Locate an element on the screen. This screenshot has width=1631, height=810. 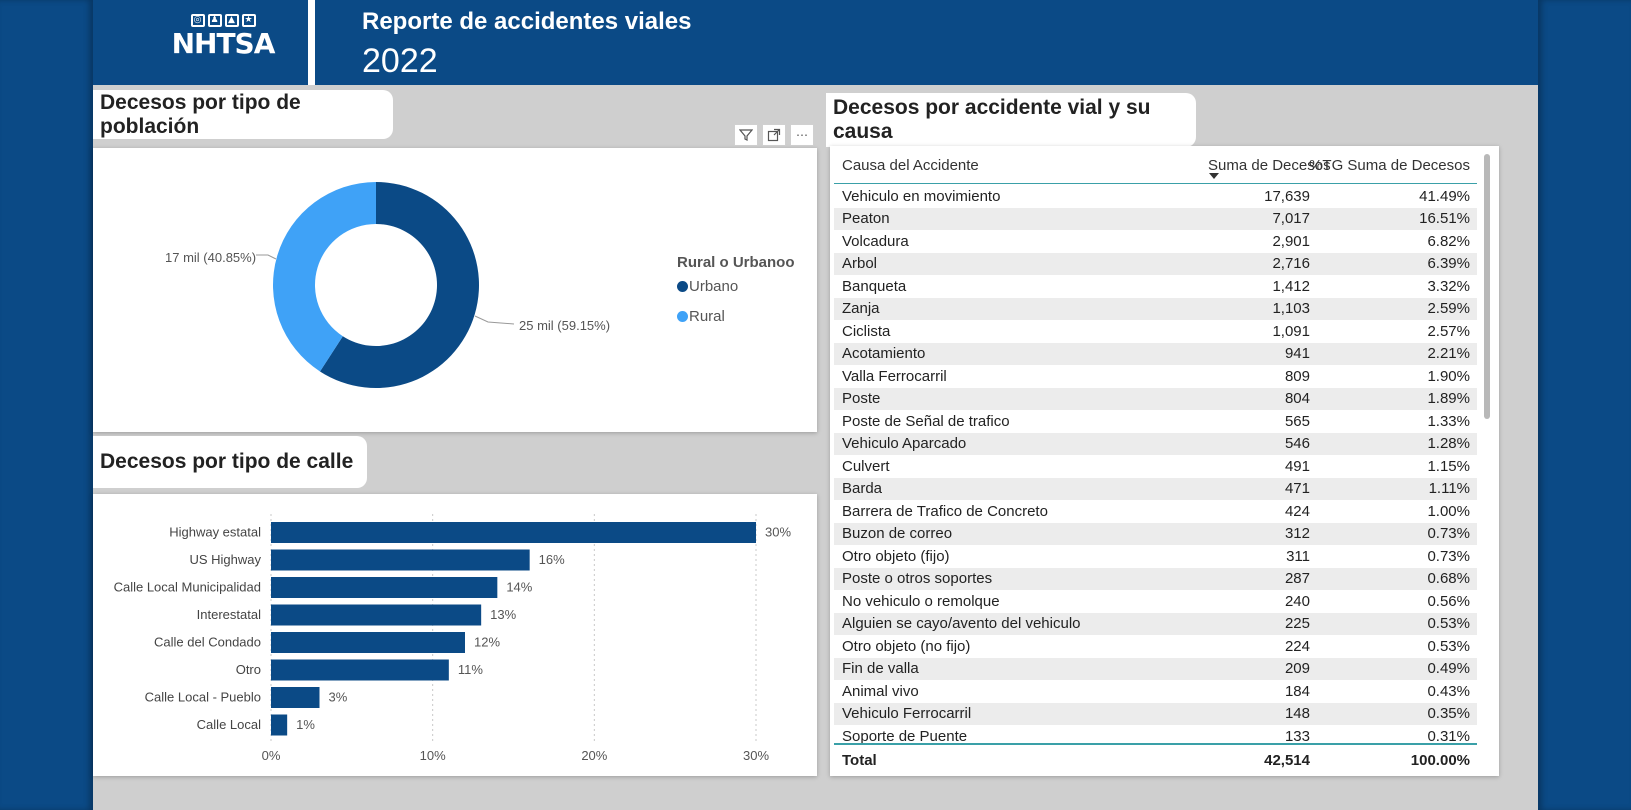
cell-causa: Valla Ferrocarril is located at coordinates (894, 376).